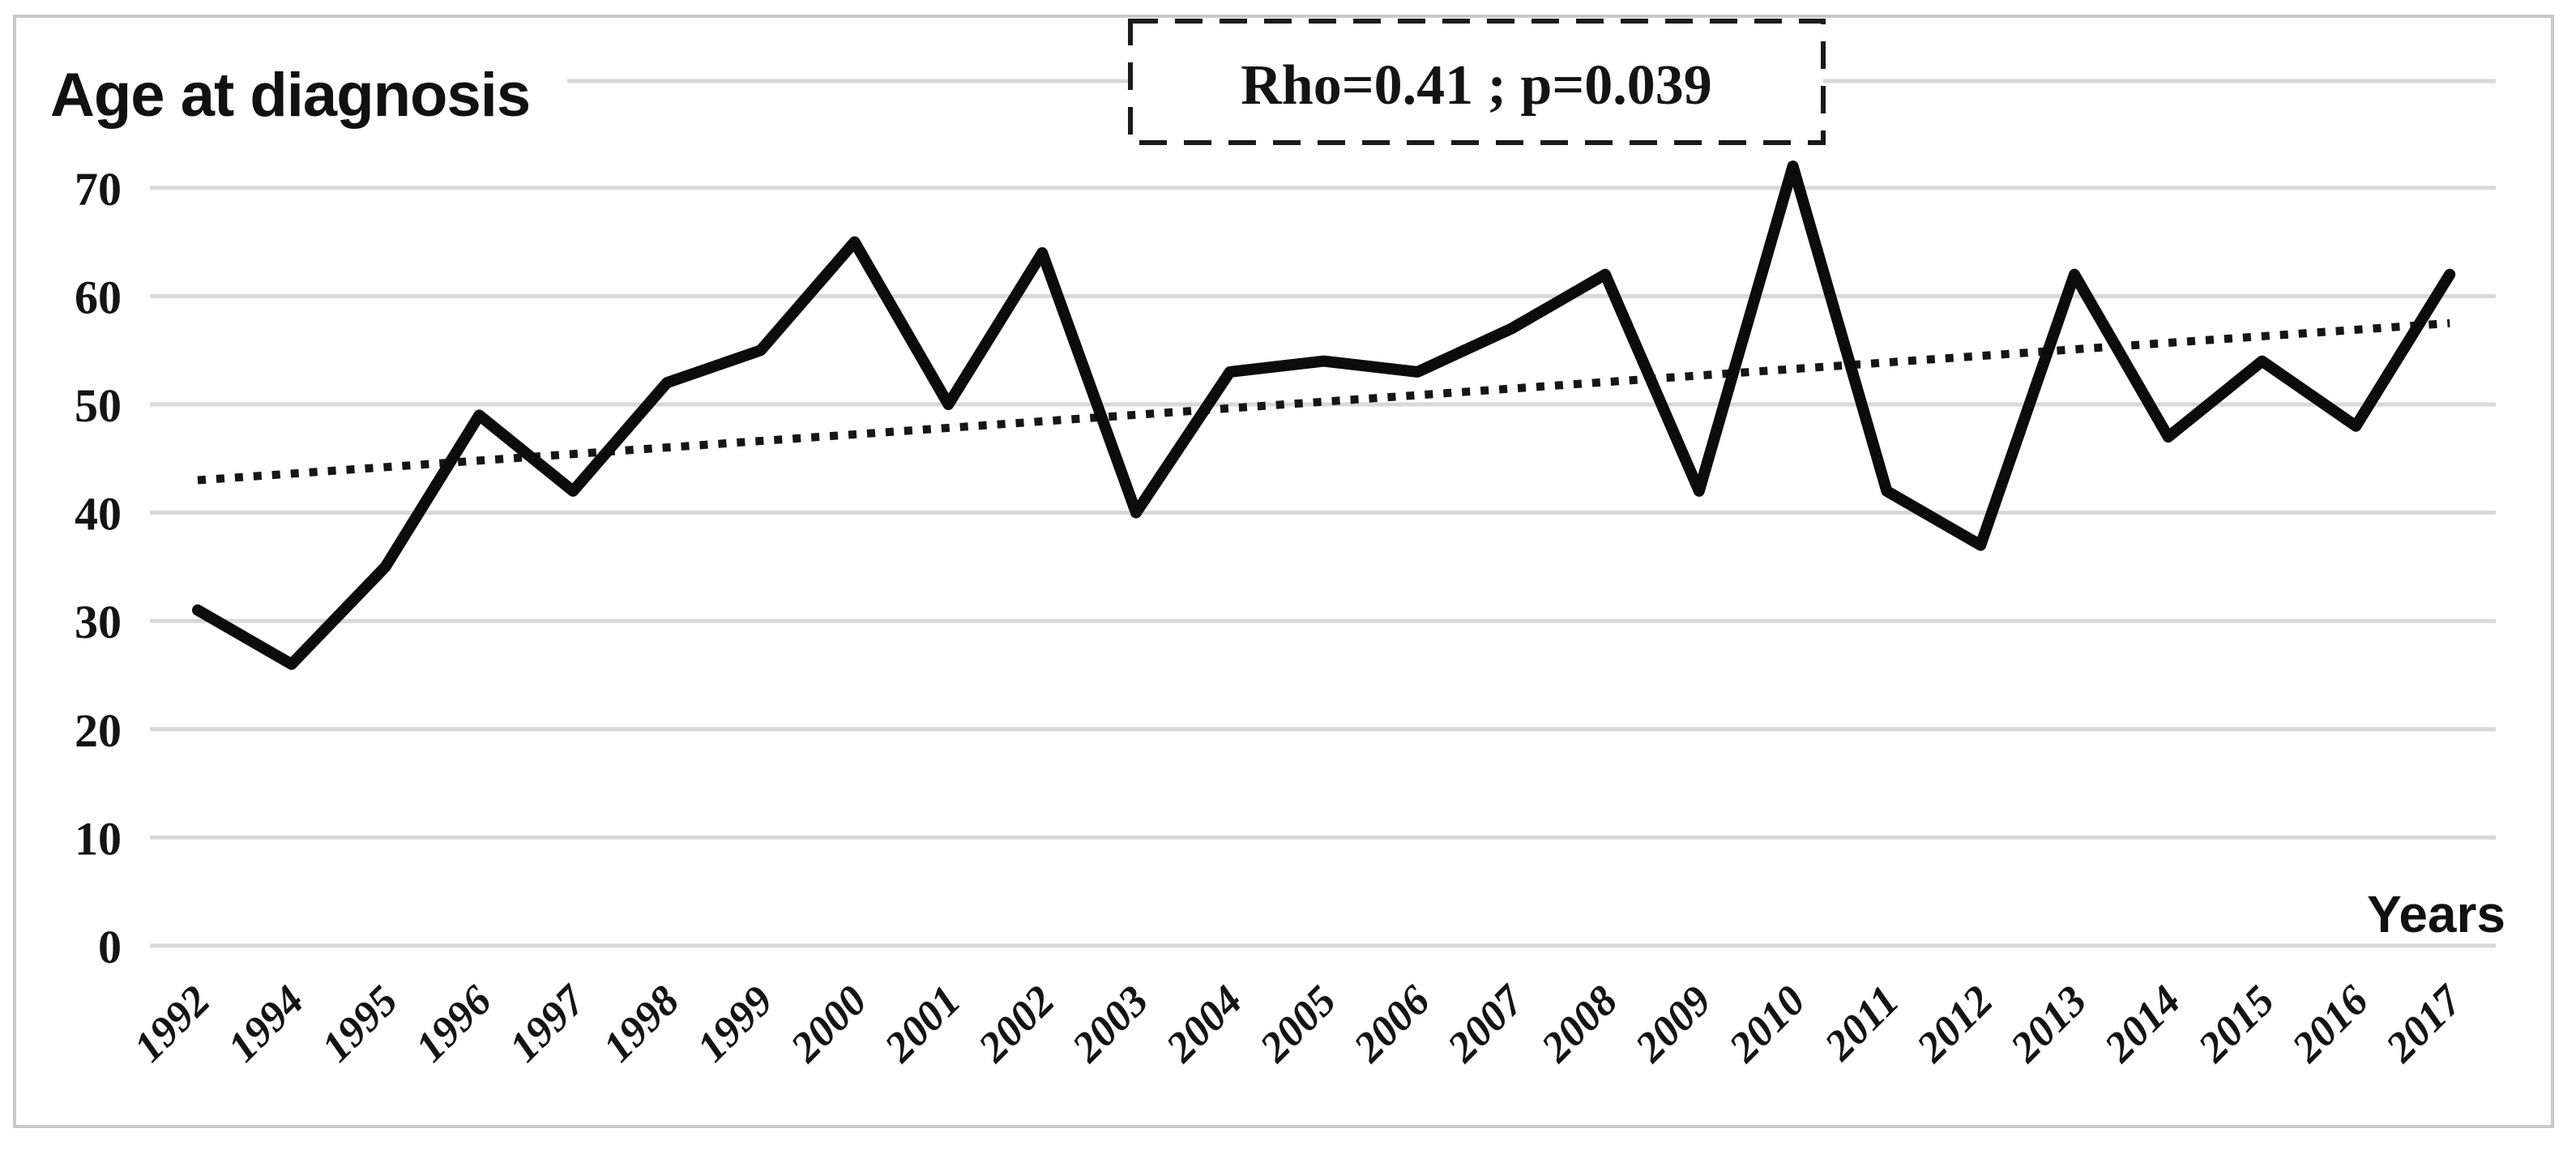 Image resolution: width=2576 pixels, height=1150 pixels. What do you see at coordinates (98, 514) in the screenshot?
I see `y-tick-label-40: 40` at bounding box center [98, 514].